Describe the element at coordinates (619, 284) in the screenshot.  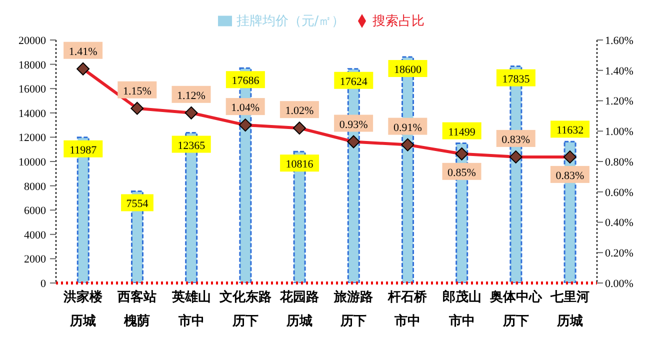
I see `y2-tick-label: 0.00%` at that location.